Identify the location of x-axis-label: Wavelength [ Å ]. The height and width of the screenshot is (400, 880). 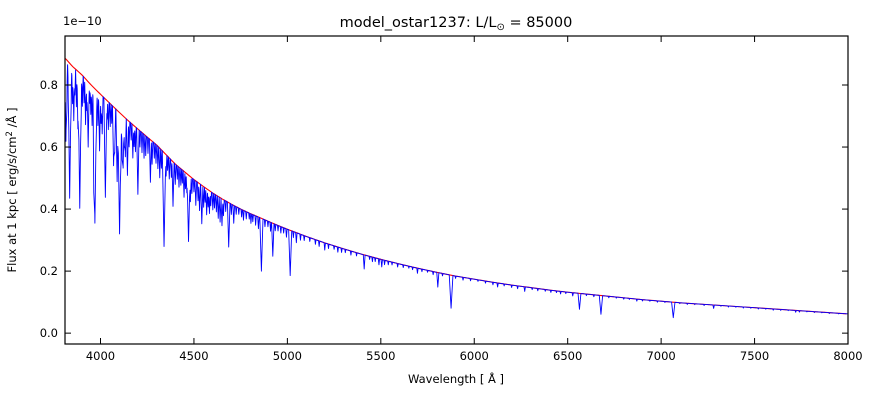
(456, 378).